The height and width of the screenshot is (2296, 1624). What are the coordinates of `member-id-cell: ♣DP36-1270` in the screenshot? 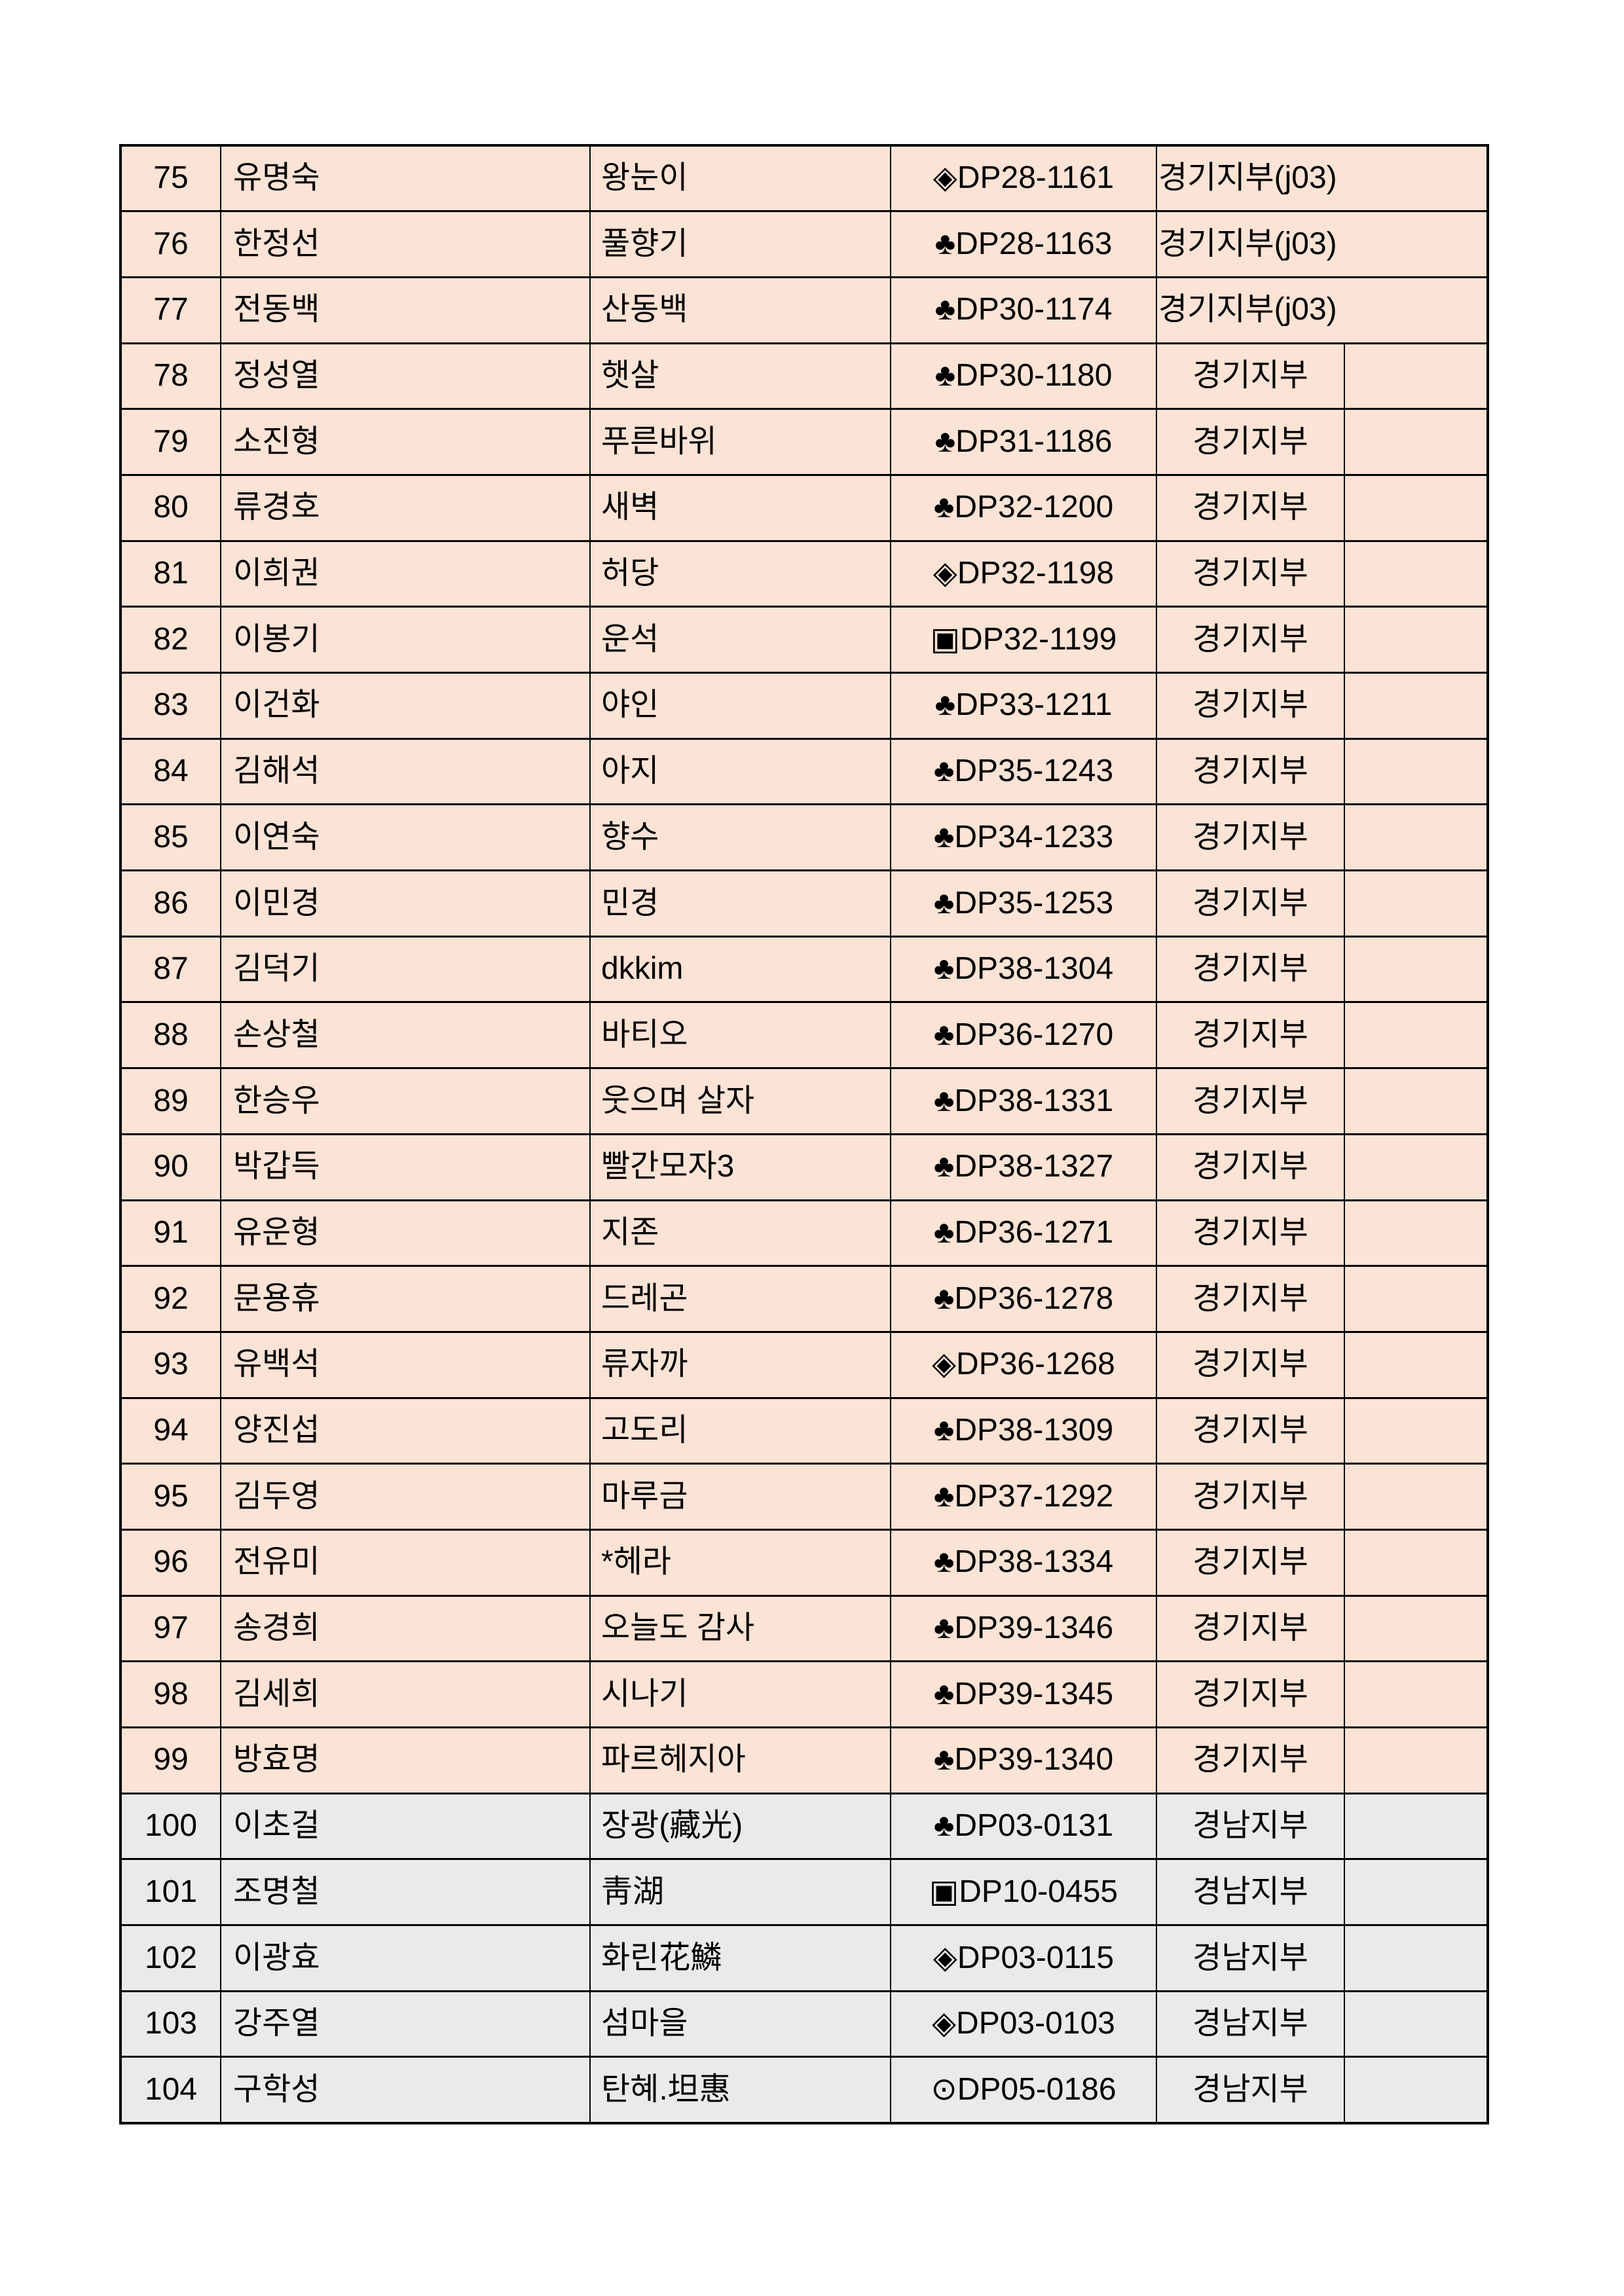 It's located at (1023, 1035).